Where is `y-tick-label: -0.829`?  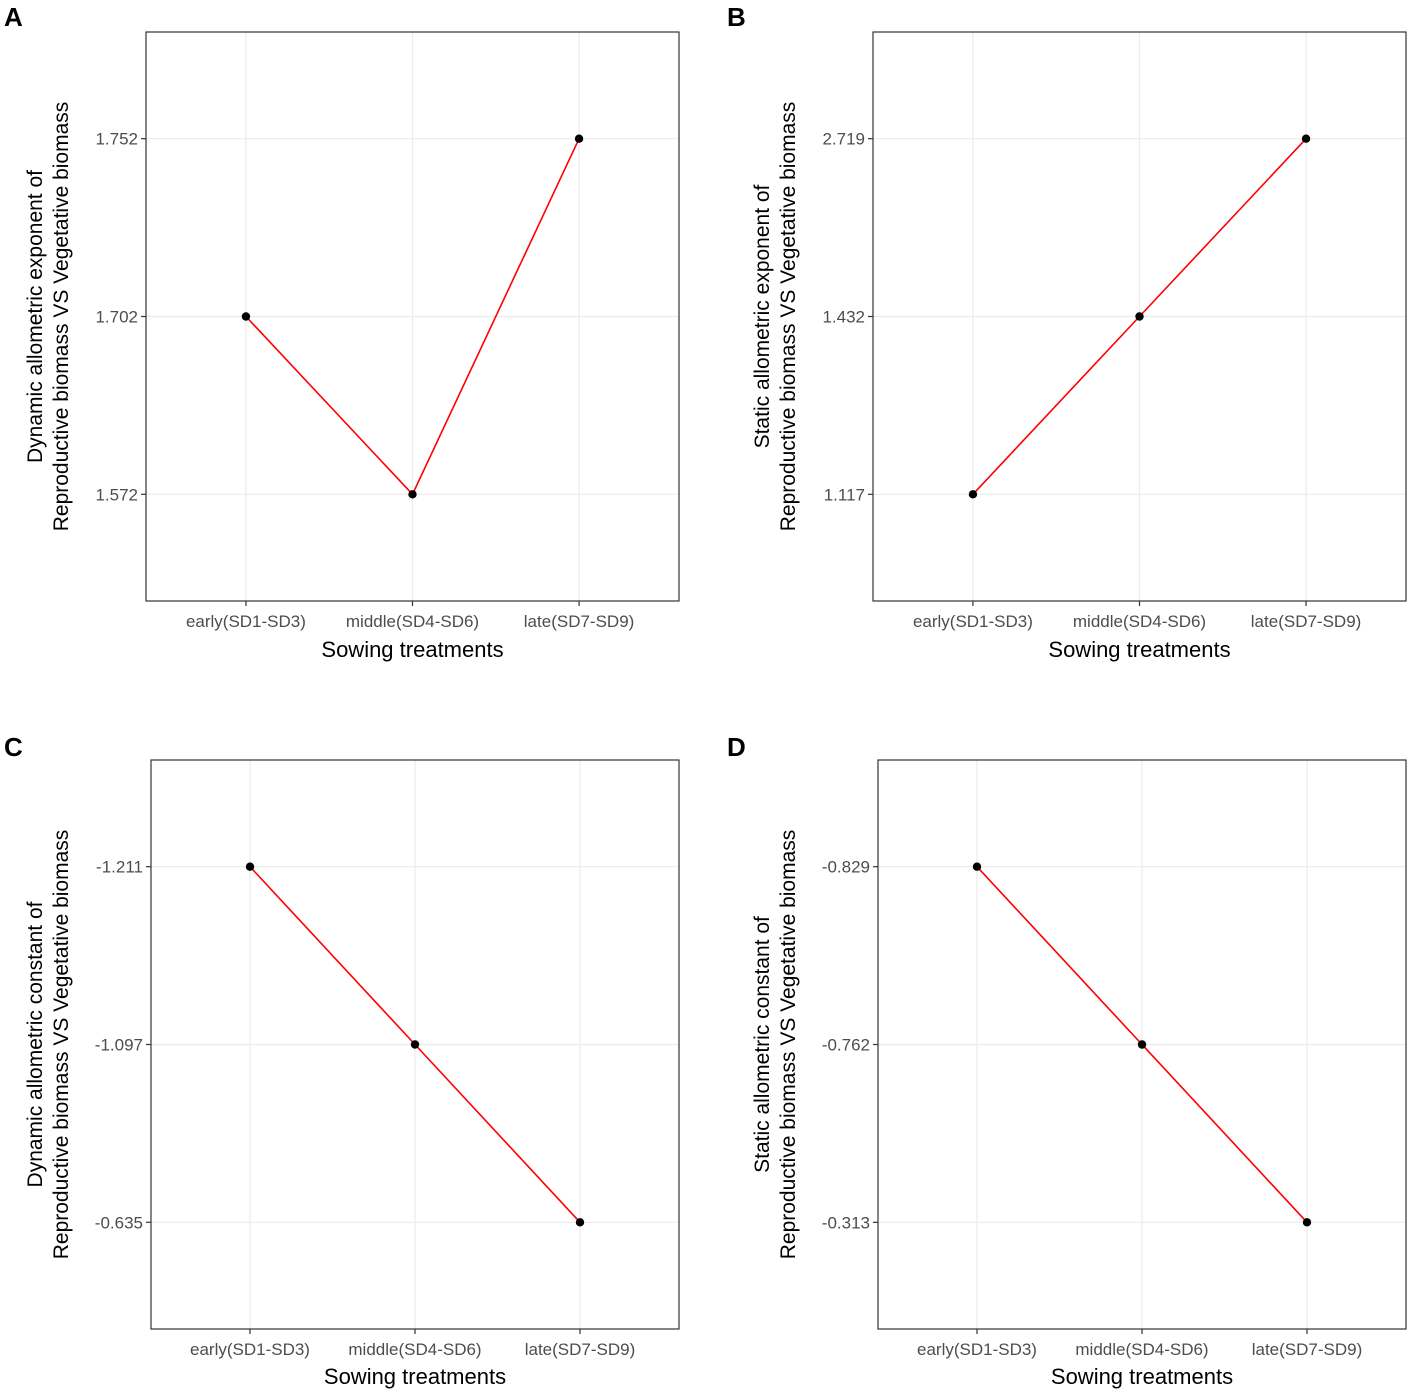
y-tick-label: -0.829 is located at coordinates (846, 867).